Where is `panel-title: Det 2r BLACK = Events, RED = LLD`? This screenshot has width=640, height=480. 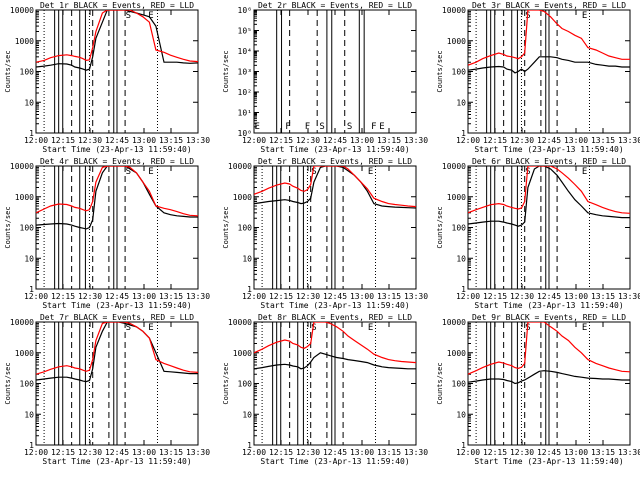
panel-title: Det 2r BLACK = Events, RED = LLD is located at coordinates (335, 5).